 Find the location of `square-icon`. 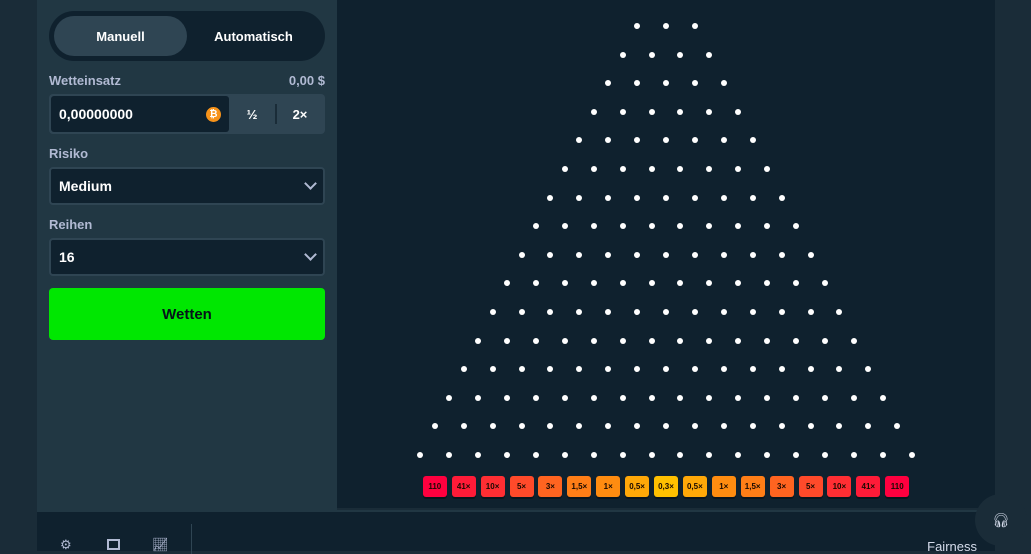

square-icon is located at coordinates (113, 544).